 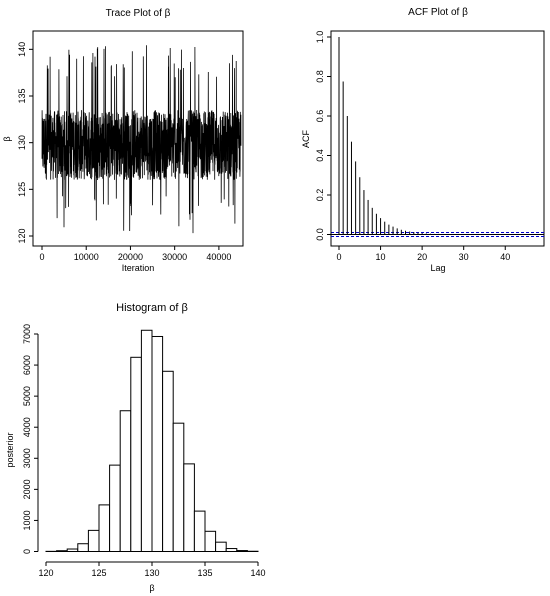 I want to click on y-tick-label: 0.6, so click(x=320, y=116).